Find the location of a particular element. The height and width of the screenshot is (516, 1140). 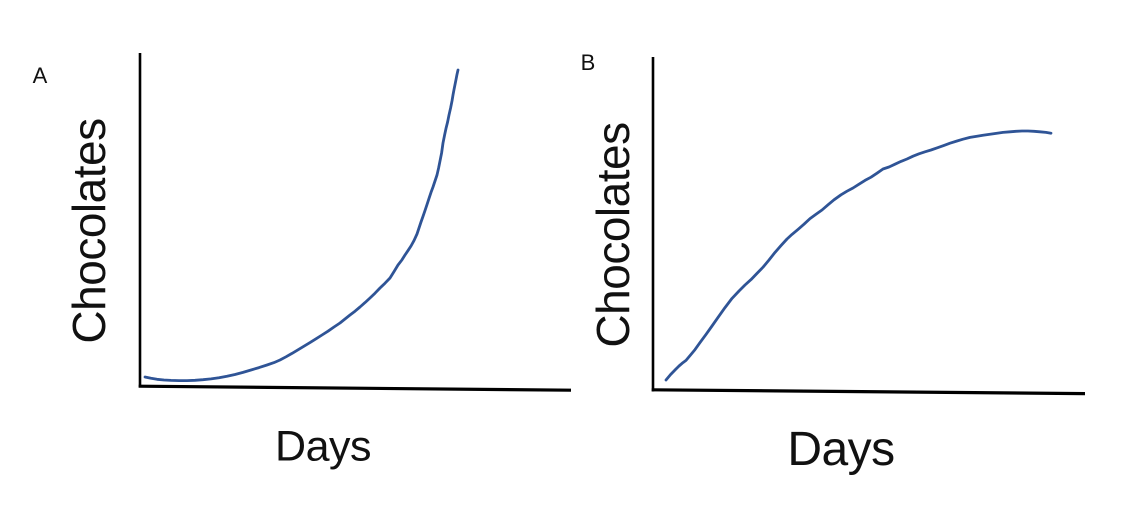

panel-a-label: A is located at coordinates (40, 75).